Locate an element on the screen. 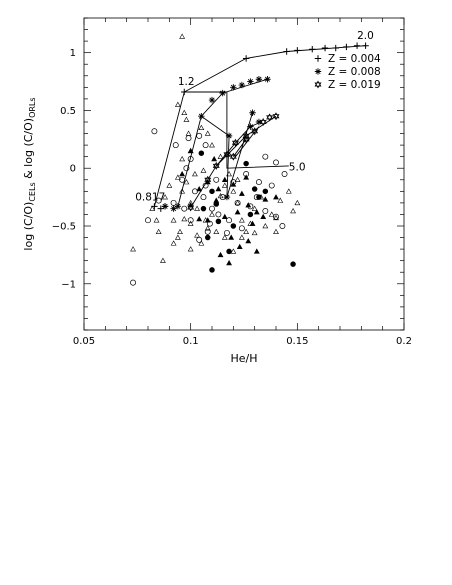 The image size is (452, 585). legend-label: Z = 0.004 is located at coordinates (354, 59).